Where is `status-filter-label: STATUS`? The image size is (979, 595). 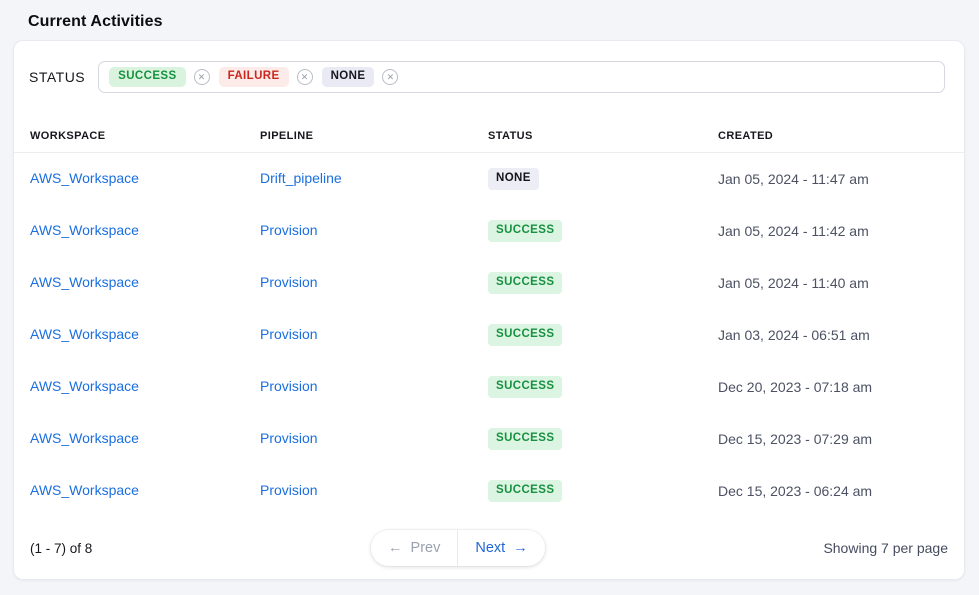 status-filter-label: STATUS is located at coordinates (57, 77).